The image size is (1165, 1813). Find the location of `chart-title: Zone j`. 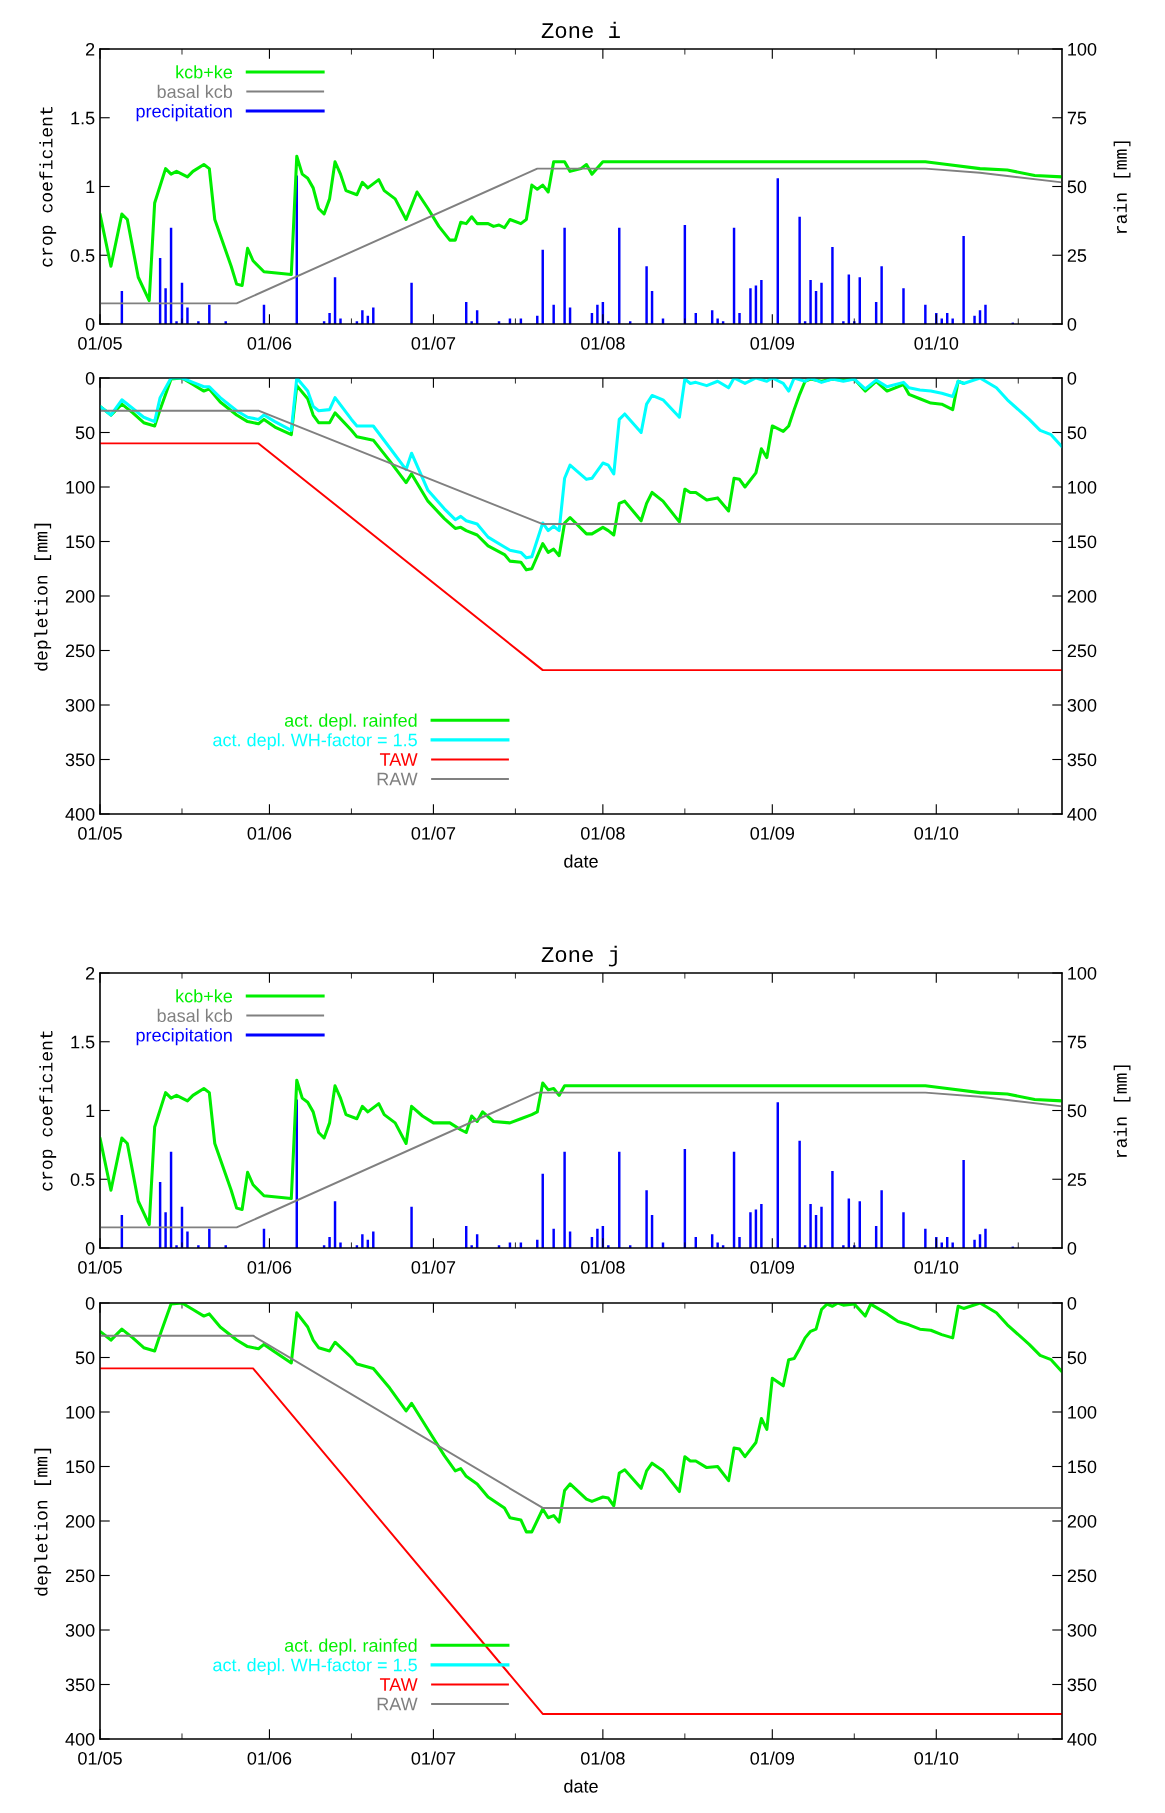

chart-title: Zone j is located at coordinates (579, 956).